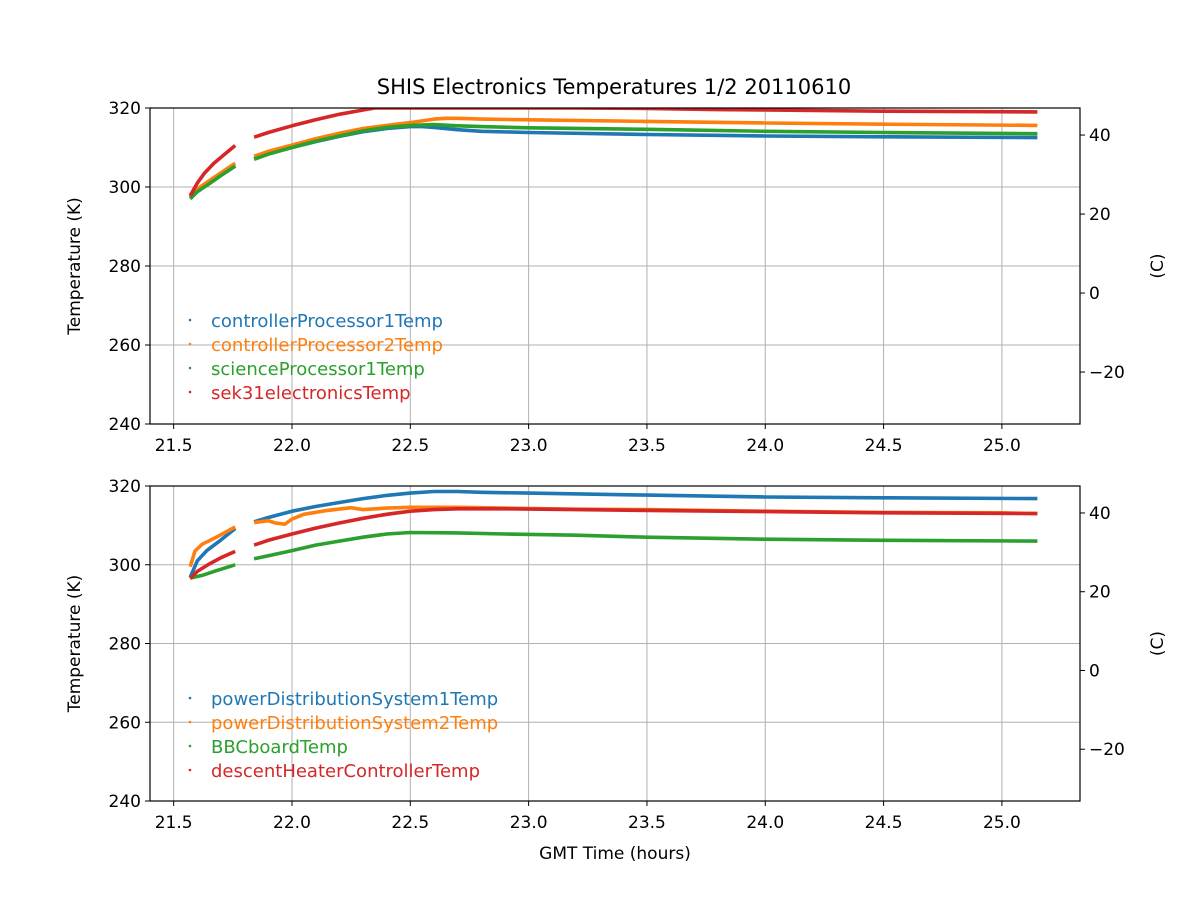  Describe the element at coordinates (212, 546) in the screenshot. I see `series-line-powerDistributionSystem2Temp` at that location.